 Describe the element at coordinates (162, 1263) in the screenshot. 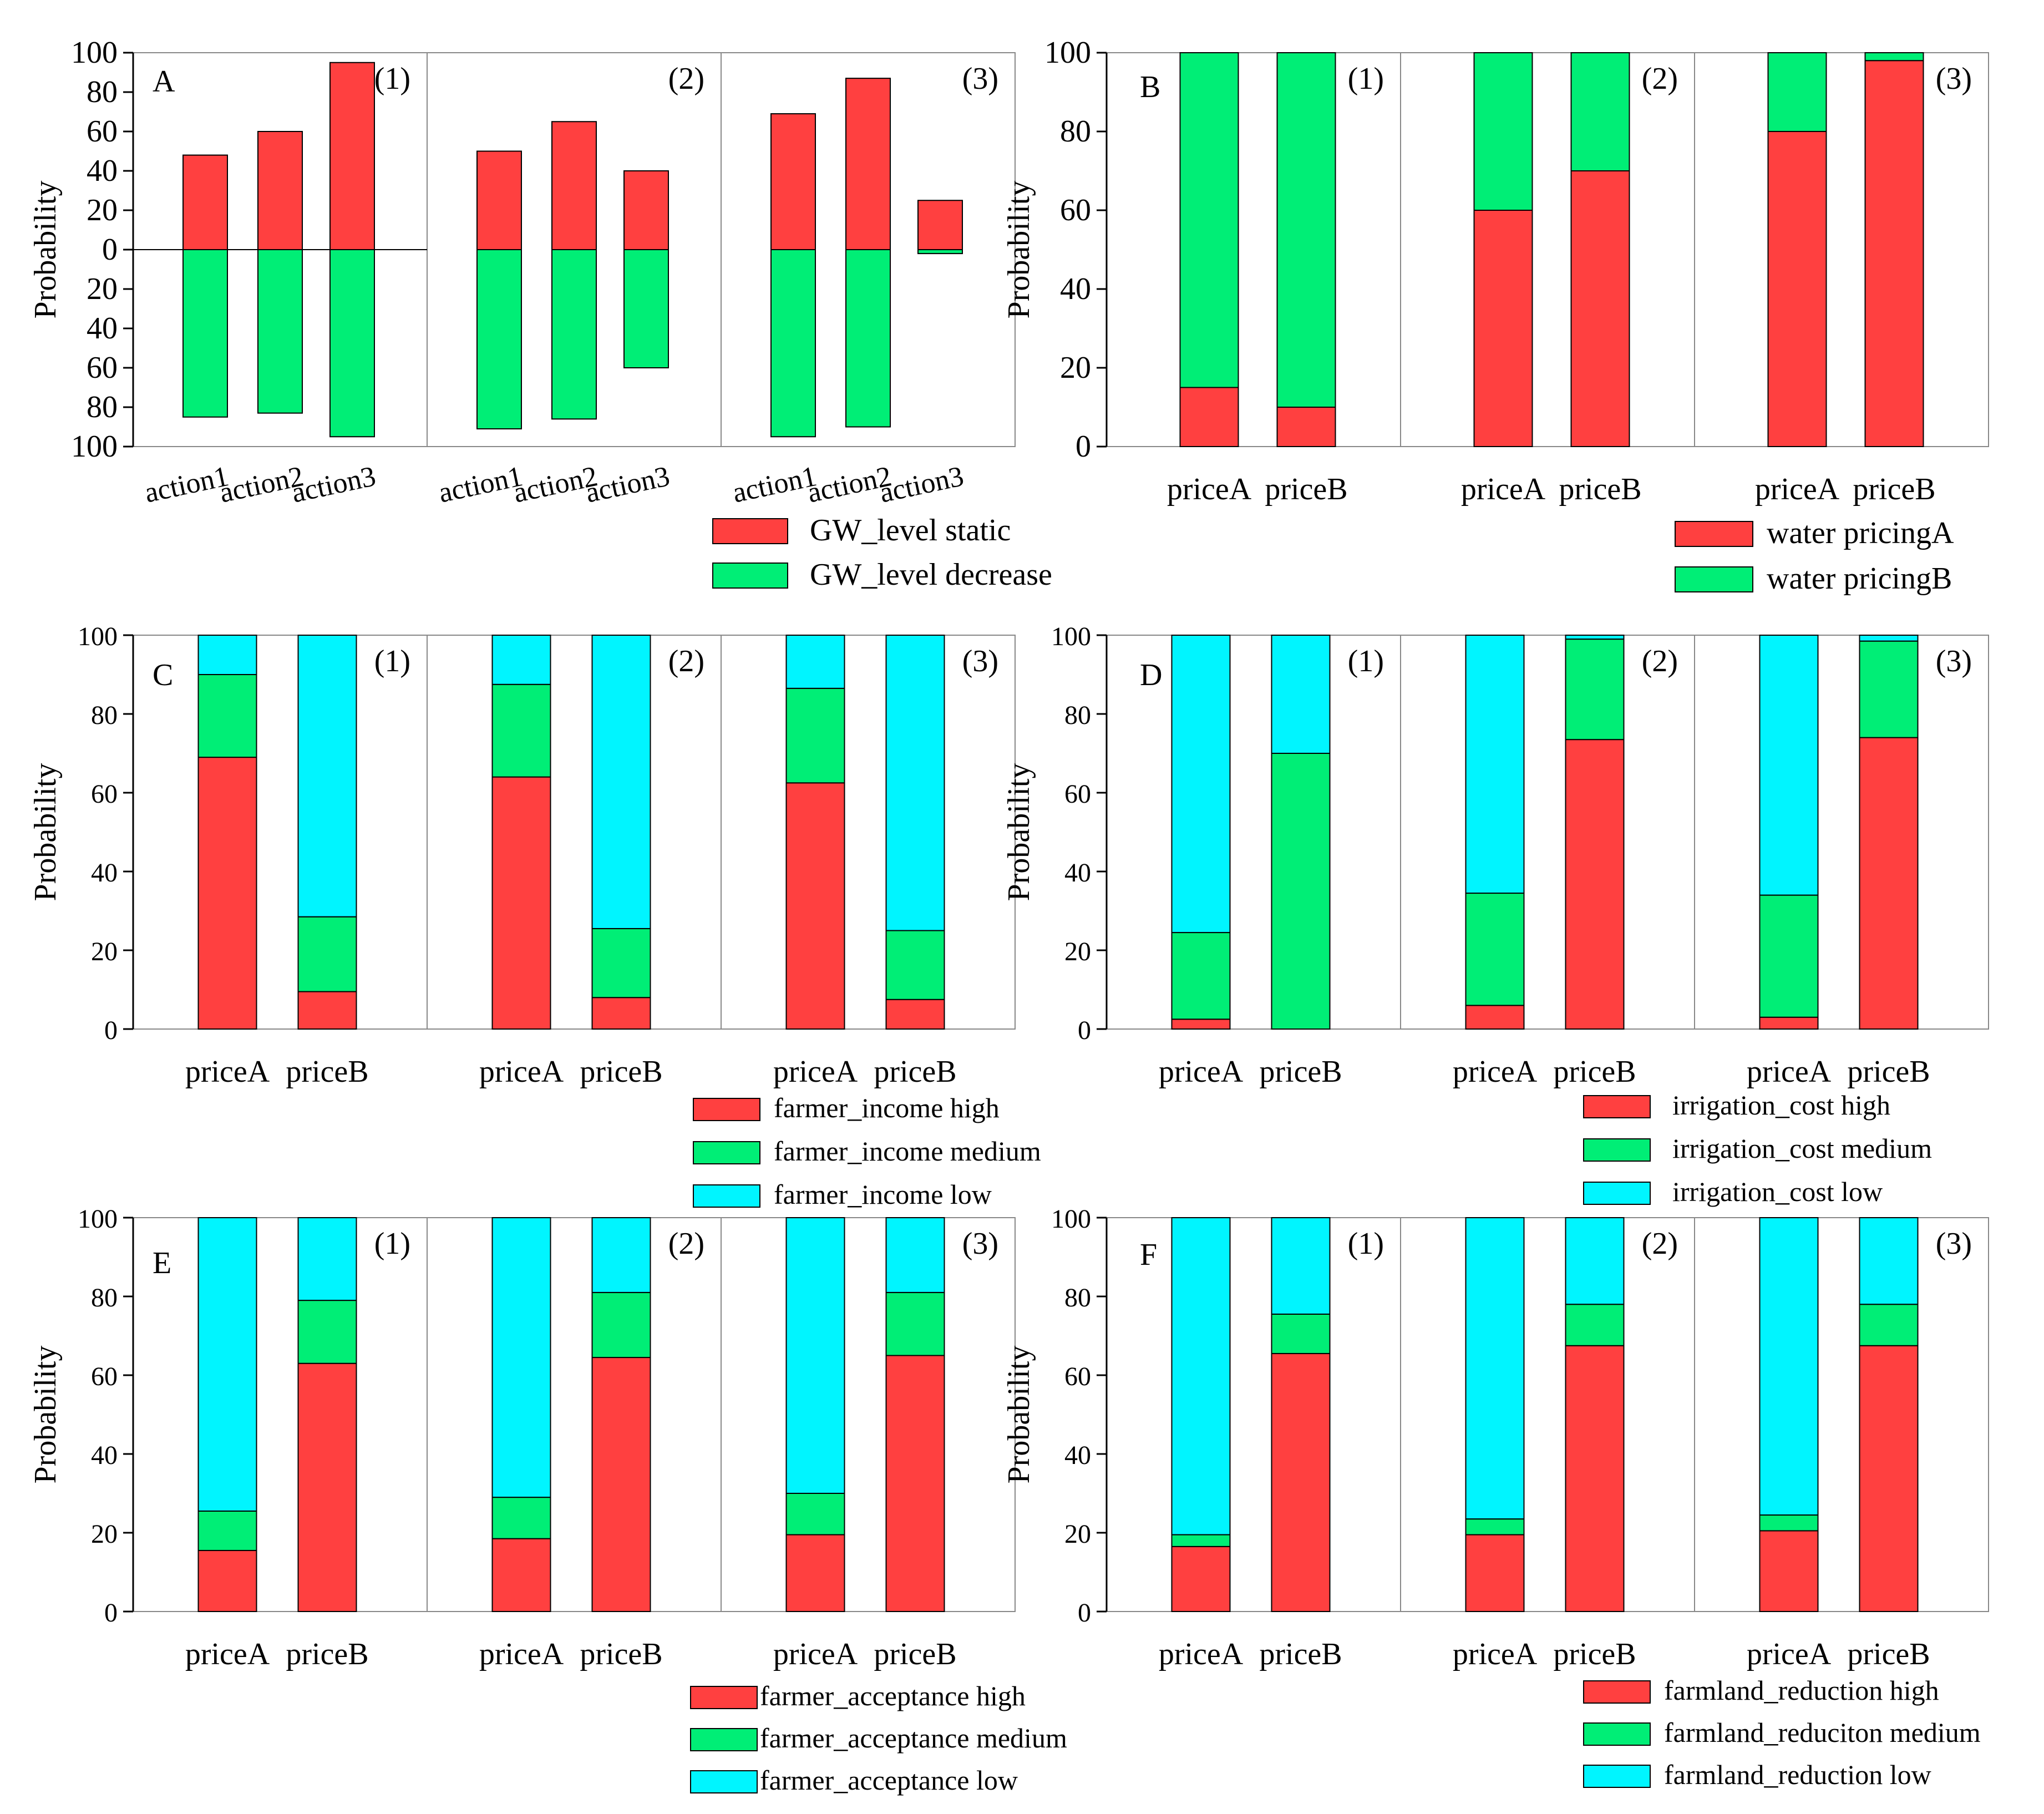

I see `panel-letter: E` at that location.